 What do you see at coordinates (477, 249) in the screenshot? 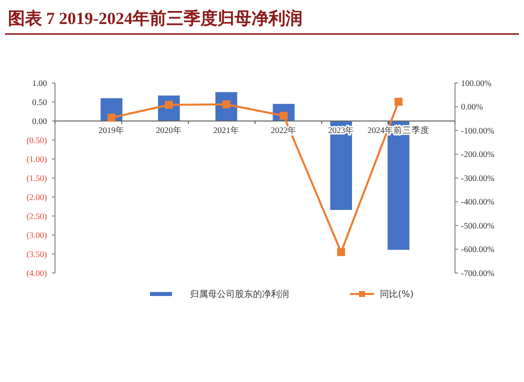
I see `y2-tick-label: -600.00%` at bounding box center [477, 249].